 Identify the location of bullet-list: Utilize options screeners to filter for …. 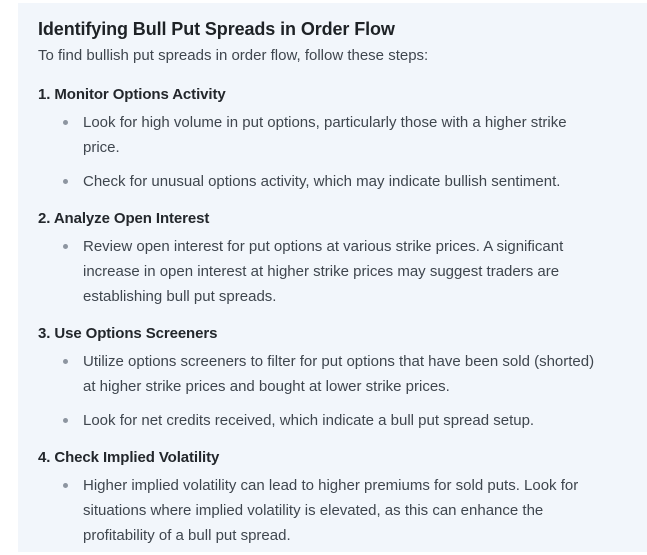
(338, 391).